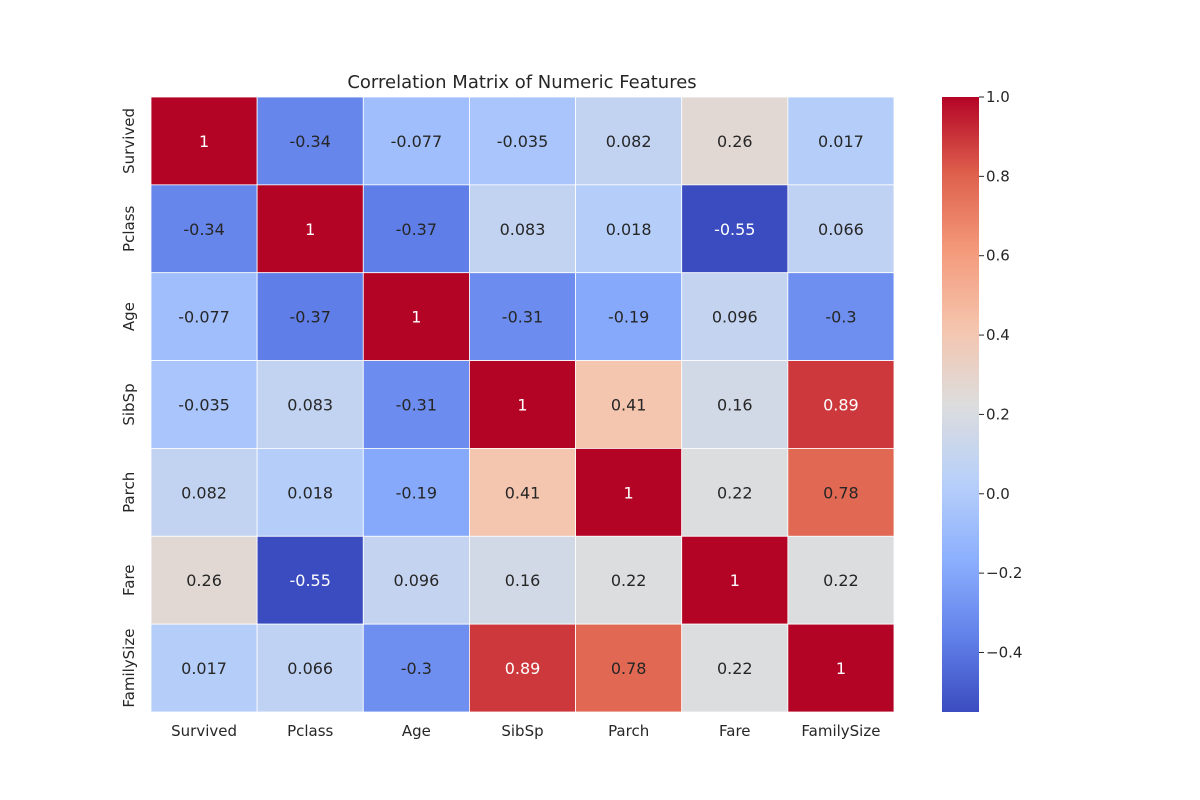  I want to click on cell-label-survived-sibsp: -0.035, so click(523, 141).